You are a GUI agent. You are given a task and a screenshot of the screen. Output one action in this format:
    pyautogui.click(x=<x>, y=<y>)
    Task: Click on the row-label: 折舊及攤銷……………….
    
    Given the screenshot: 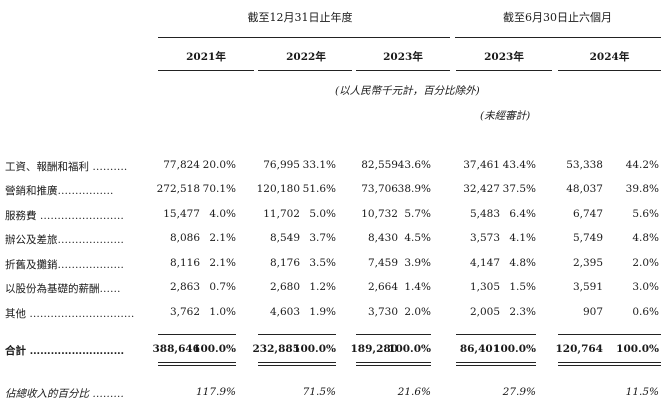 What is the action you would take?
    pyautogui.click(x=64, y=265)
    